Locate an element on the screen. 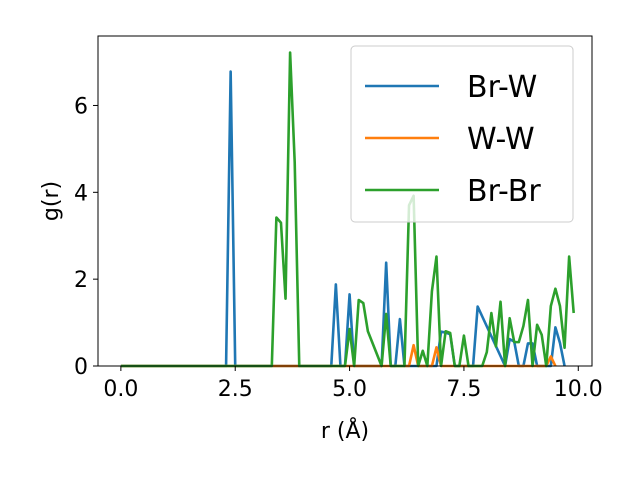  legend: Br-W W-W Br-Br is located at coordinates (462, 134).